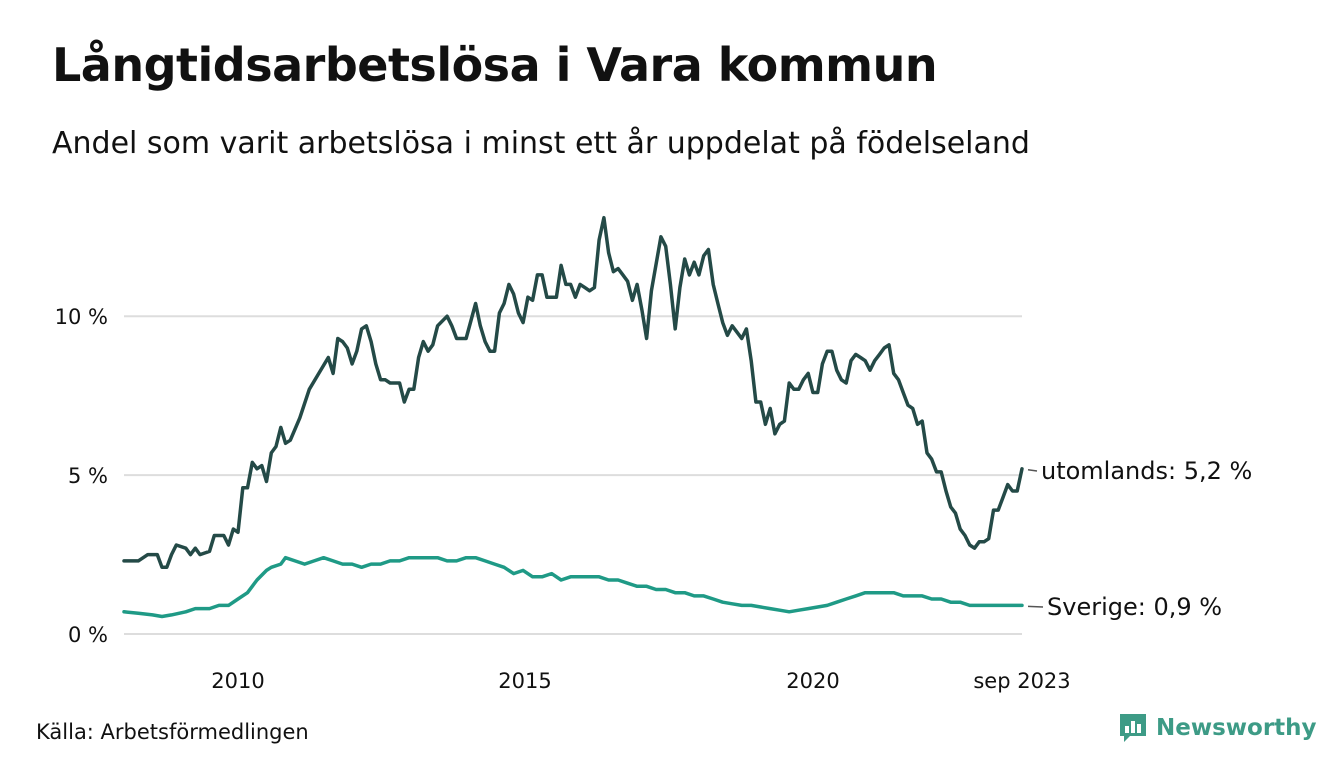 The width and height of the screenshot is (1340, 780). Describe the element at coordinates (81, 317) in the screenshot. I see `y-tick-label: 10 %` at that location.